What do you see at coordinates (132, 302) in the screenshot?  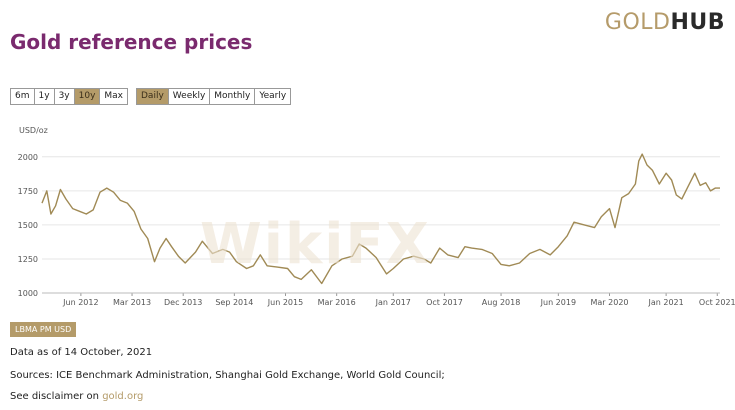 I see `x-tick-label: Mar 2013` at bounding box center [132, 302].